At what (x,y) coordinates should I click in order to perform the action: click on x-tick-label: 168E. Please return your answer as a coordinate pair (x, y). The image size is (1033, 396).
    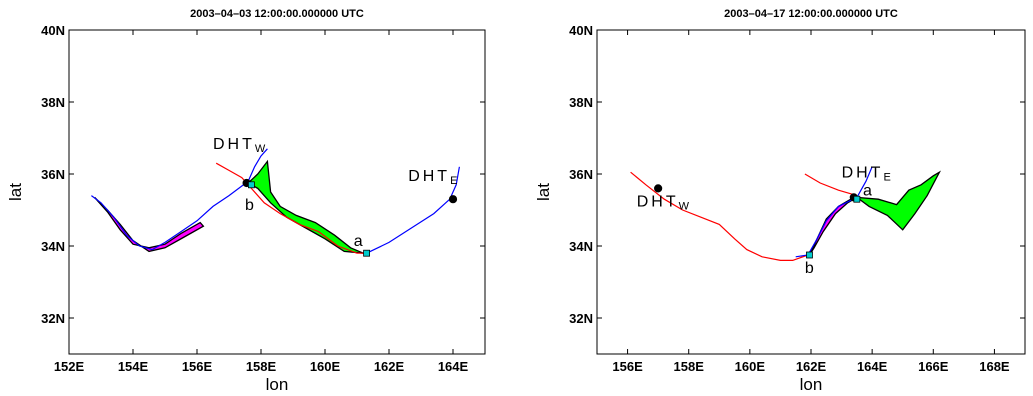
    Looking at the image, I should click on (994, 366).